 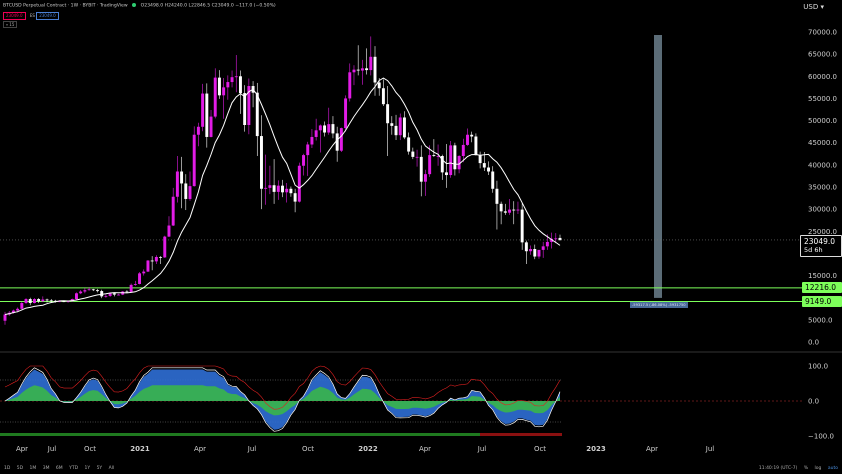 I want to click on timeframe-3m: 3M, so click(x=46, y=468).